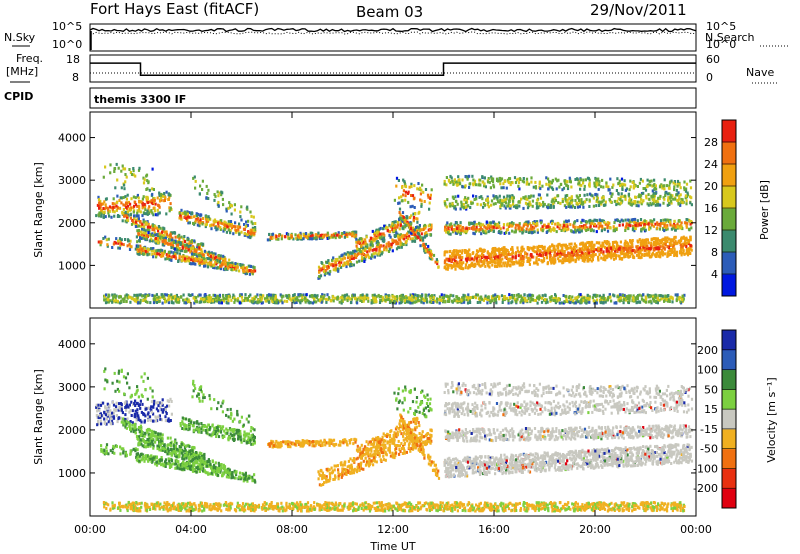 This screenshot has height=554, width=800. Describe the element at coordinates (29, 58) in the screenshot. I see `freq-label: Freq.` at that location.